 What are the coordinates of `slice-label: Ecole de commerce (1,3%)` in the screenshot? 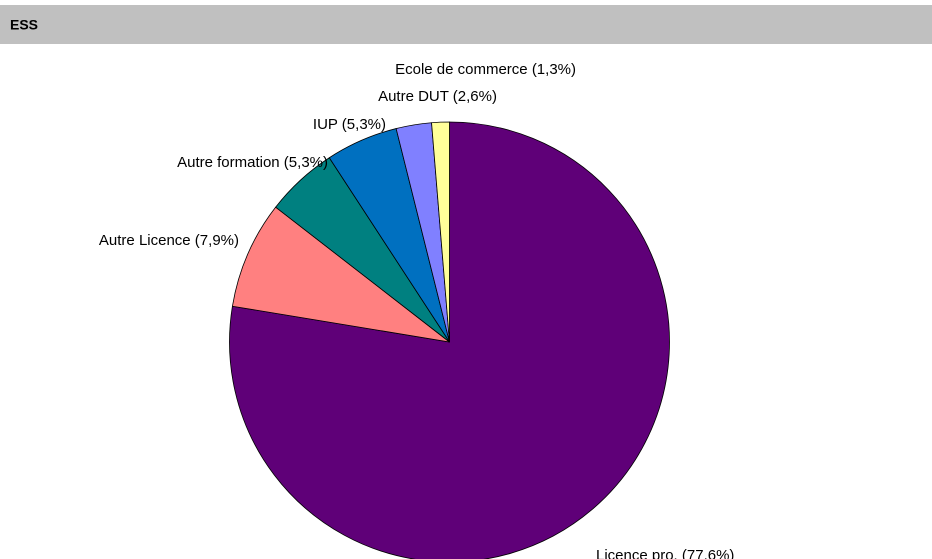 It's located at (485, 69).